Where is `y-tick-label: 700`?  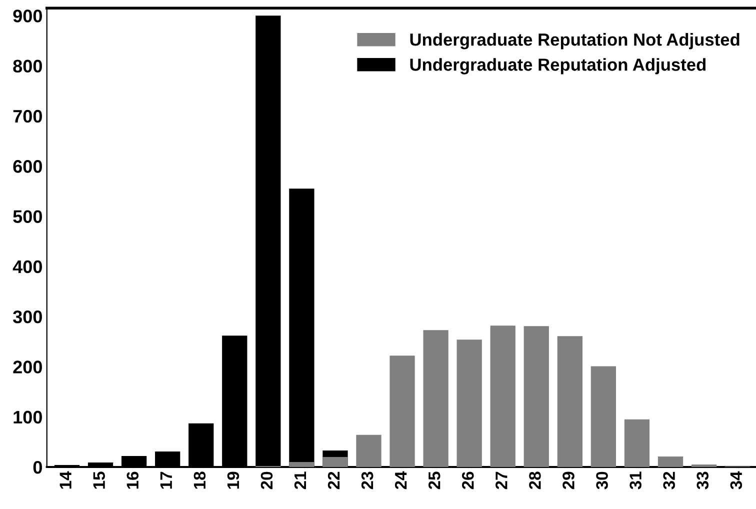 y-tick-label: 700 is located at coordinates (27, 116).